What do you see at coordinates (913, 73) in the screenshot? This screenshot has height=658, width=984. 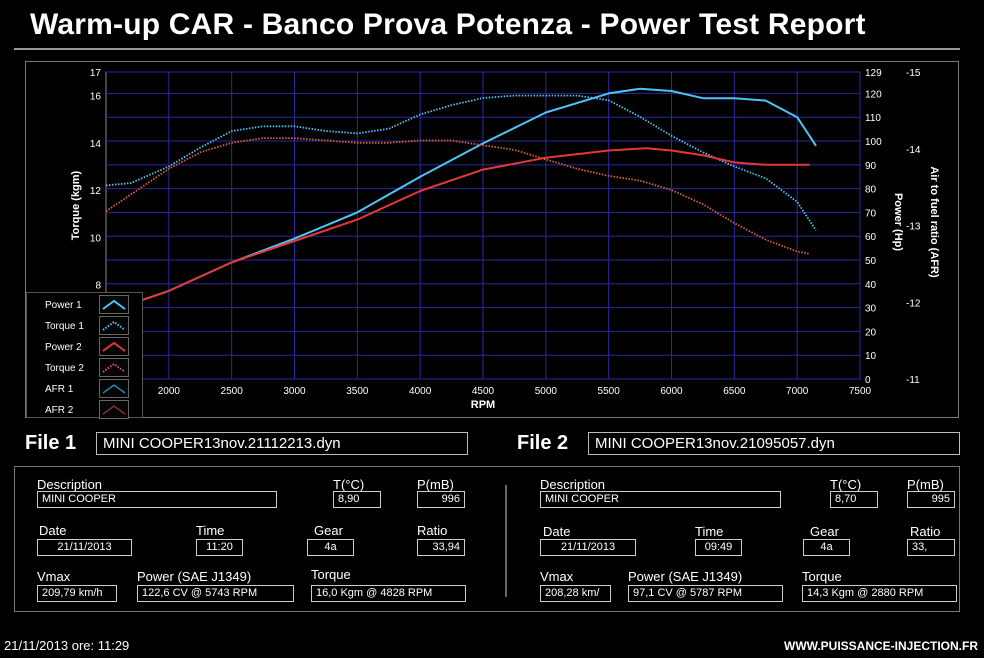 I see `afr-tick-label: -15` at bounding box center [913, 73].